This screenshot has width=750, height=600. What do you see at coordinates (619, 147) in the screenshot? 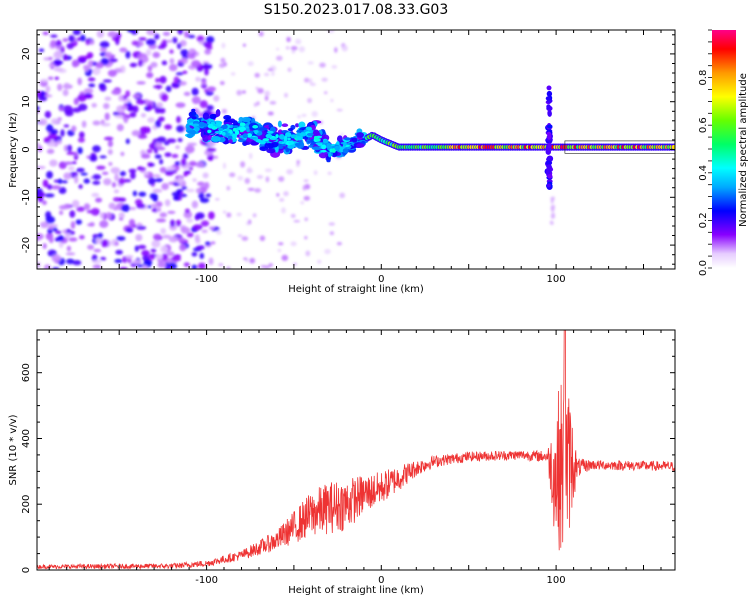
I see `spectrogram-steady-band-outline` at bounding box center [619, 147].